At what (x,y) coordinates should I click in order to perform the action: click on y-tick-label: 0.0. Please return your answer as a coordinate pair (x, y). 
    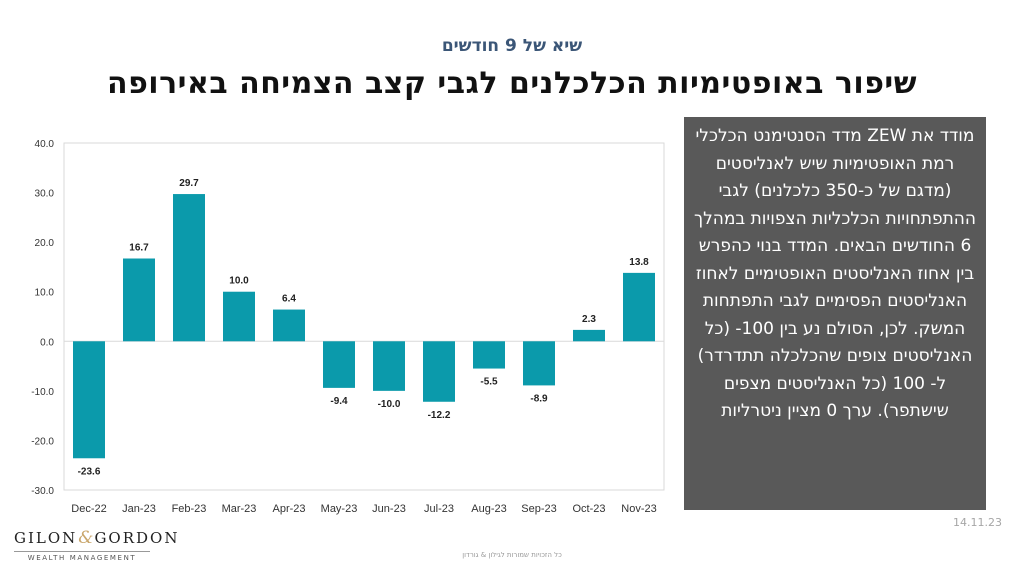
    Looking at the image, I should click on (47, 342).